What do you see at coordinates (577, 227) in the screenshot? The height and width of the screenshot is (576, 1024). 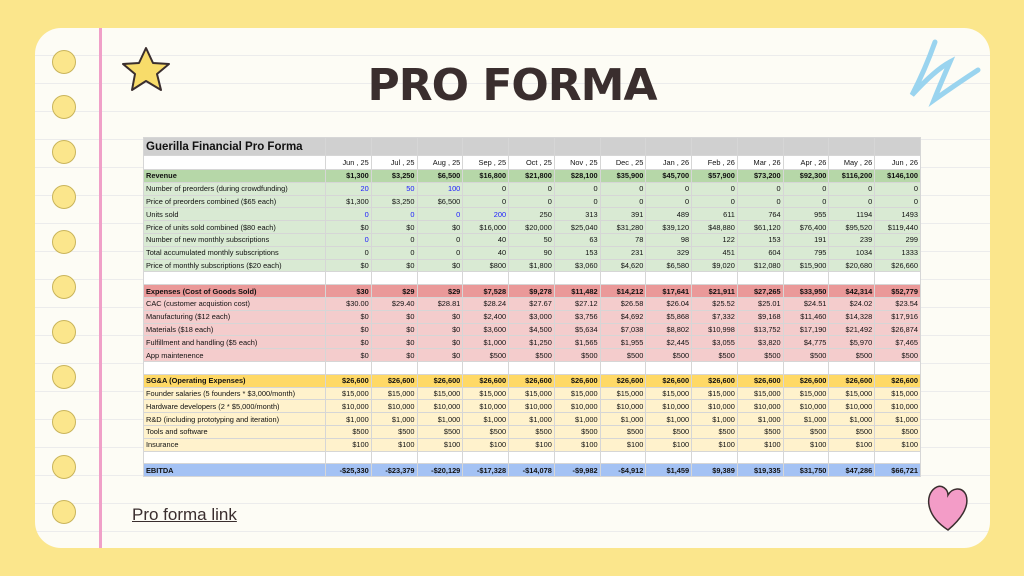 I see `cell-value: $25,040` at bounding box center [577, 227].